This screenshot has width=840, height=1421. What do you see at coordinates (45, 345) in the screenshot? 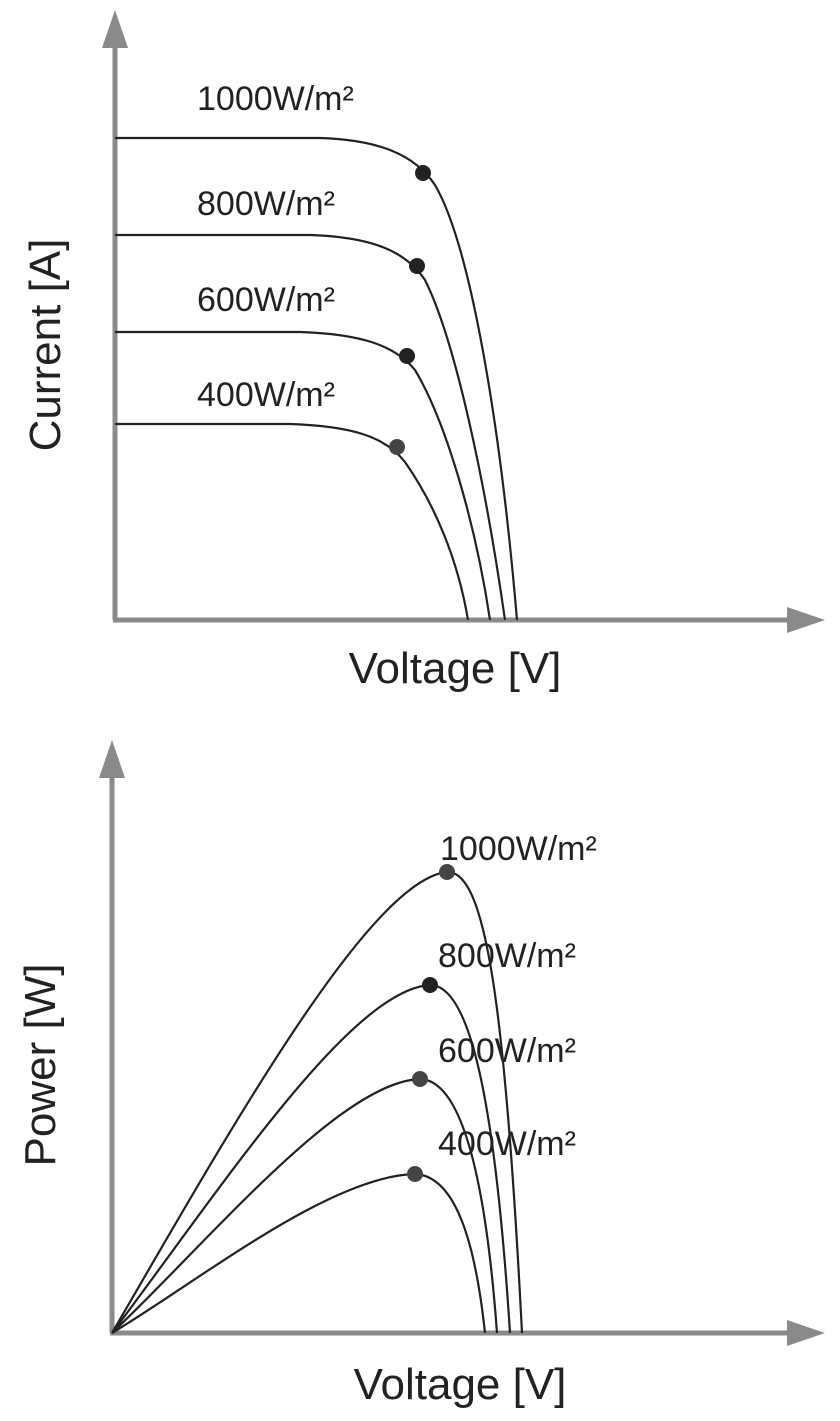
I see `y-axis-label: Current [A]` at bounding box center [45, 345].